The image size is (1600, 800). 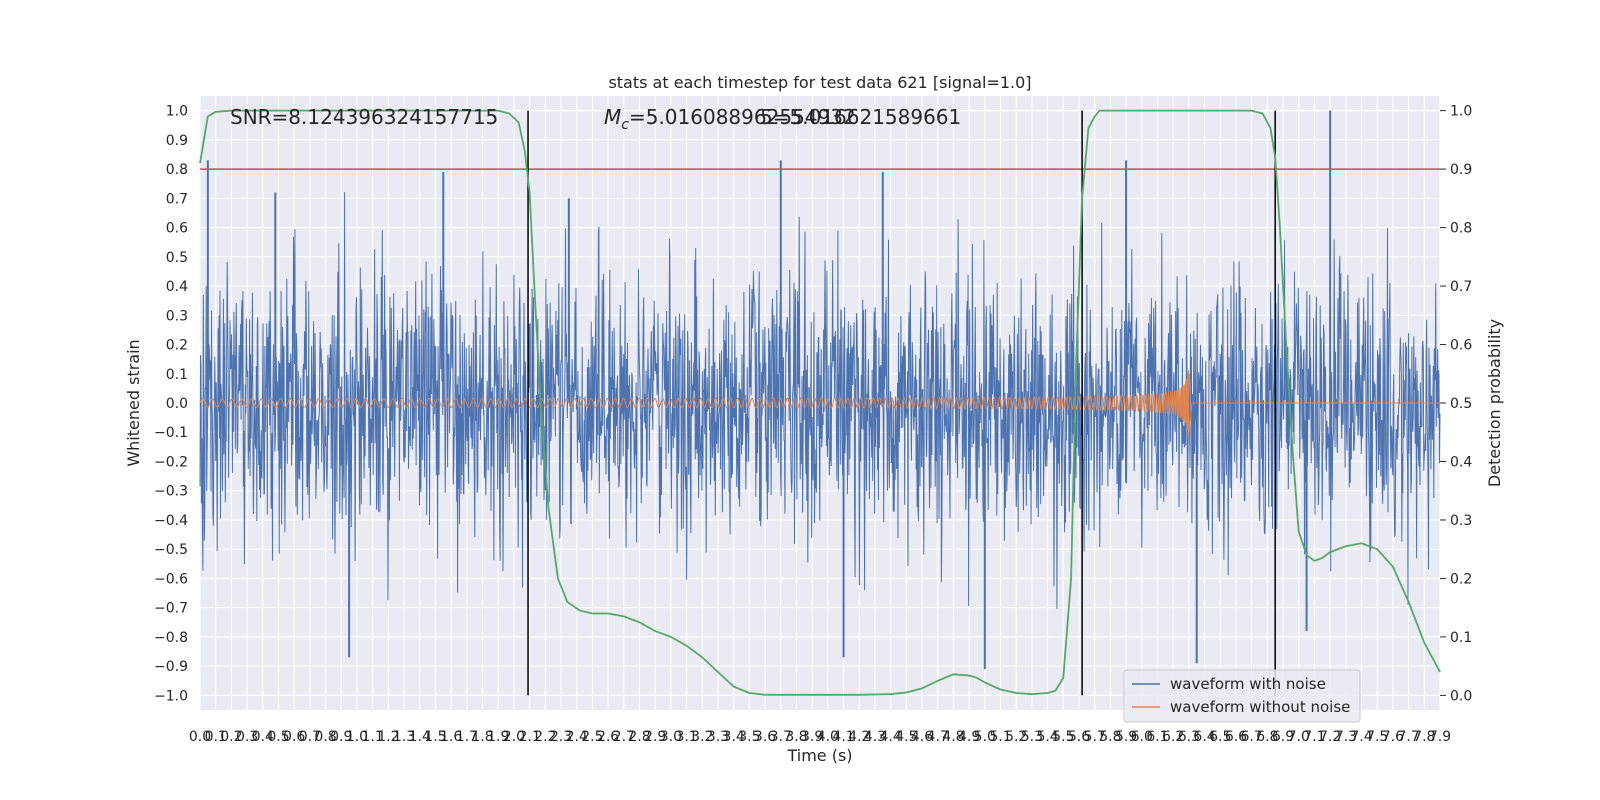 I want to click on x-tick-label: 2.7, so click(x=624, y=737).